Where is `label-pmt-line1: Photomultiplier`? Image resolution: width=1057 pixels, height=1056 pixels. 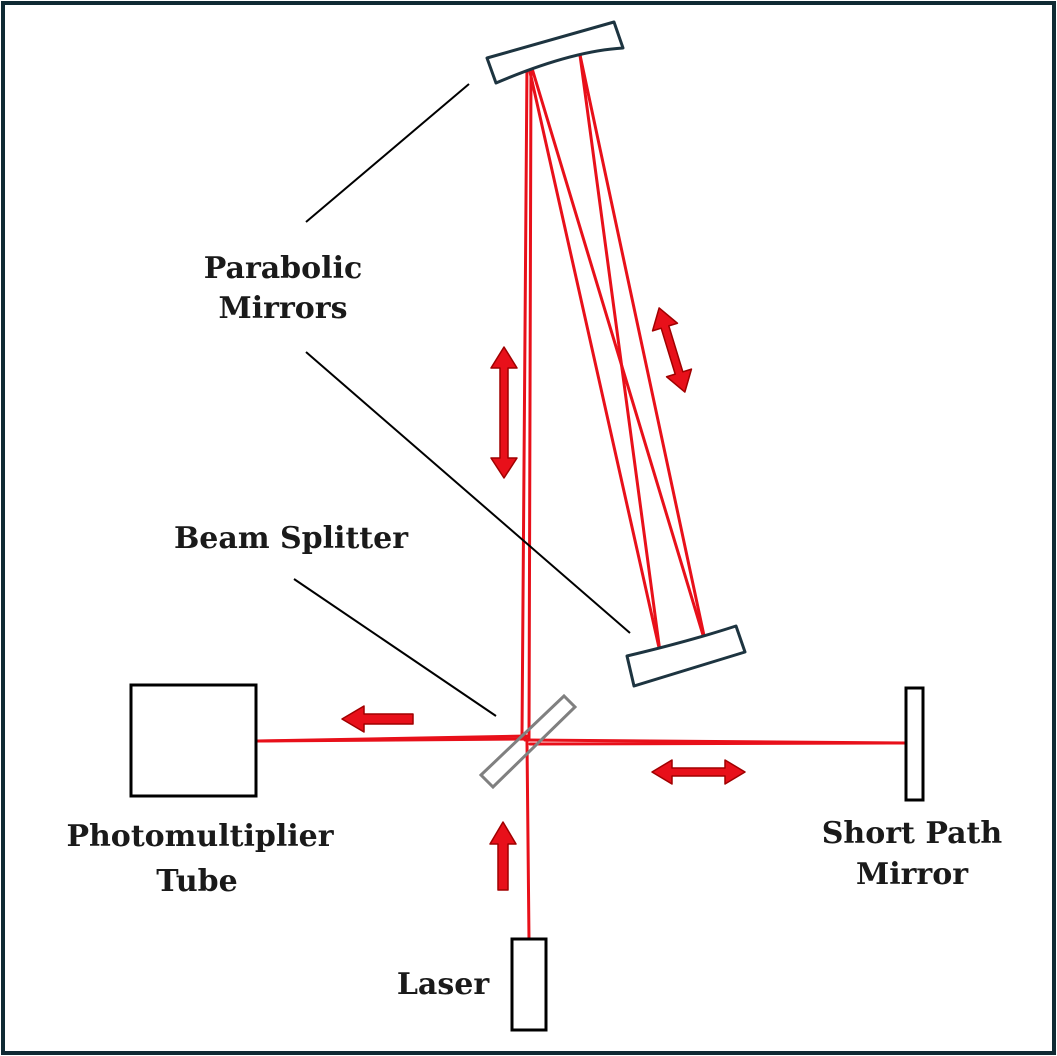 label-pmt-line1: Photomultiplier is located at coordinates (200, 836).